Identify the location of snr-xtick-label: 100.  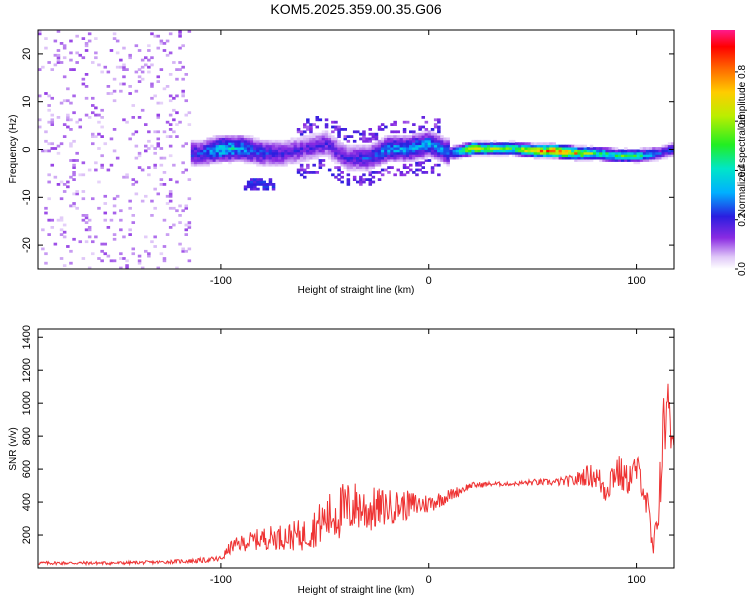
(636, 580).